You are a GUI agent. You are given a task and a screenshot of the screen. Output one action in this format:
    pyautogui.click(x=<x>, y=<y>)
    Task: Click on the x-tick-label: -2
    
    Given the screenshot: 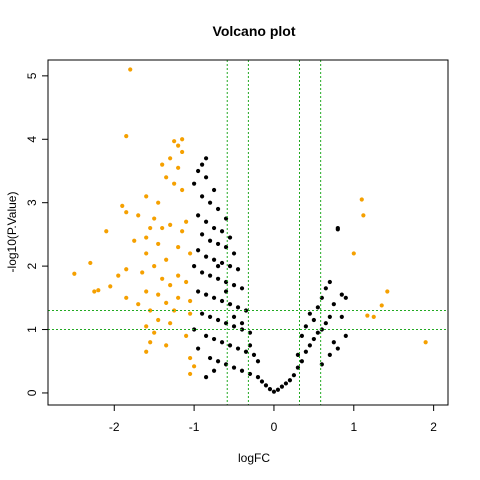 What is the action you would take?
    pyautogui.click(x=114, y=427)
    